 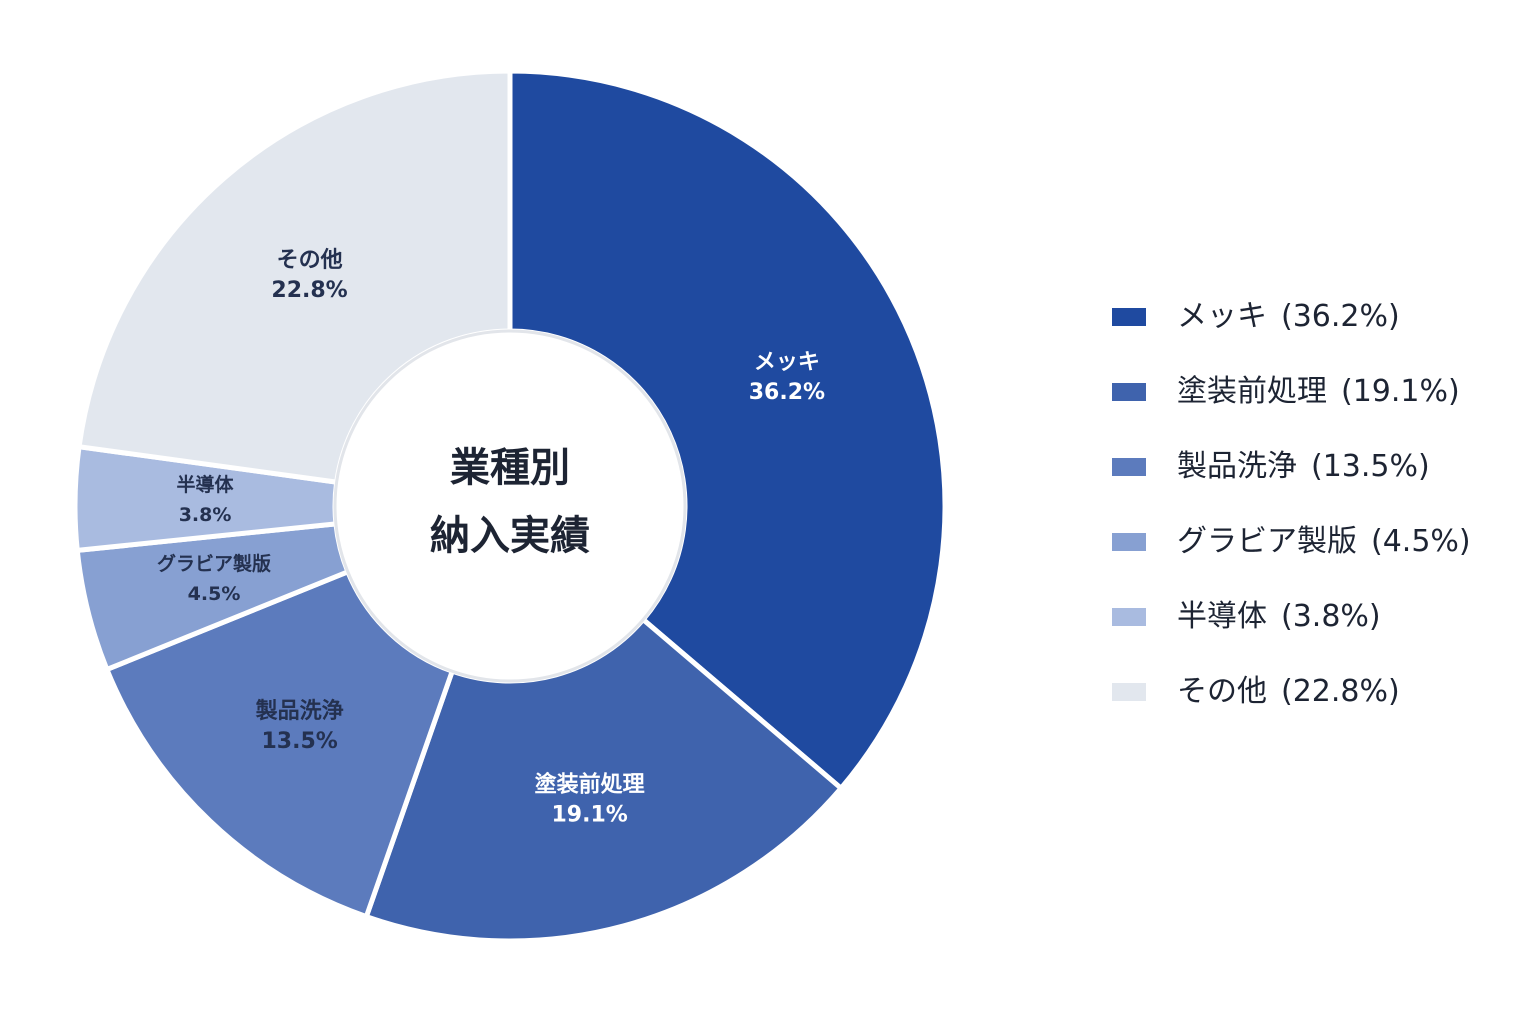 I want to click on legend-label: 半導体 (3.8%), so click(x=1279, y=616).